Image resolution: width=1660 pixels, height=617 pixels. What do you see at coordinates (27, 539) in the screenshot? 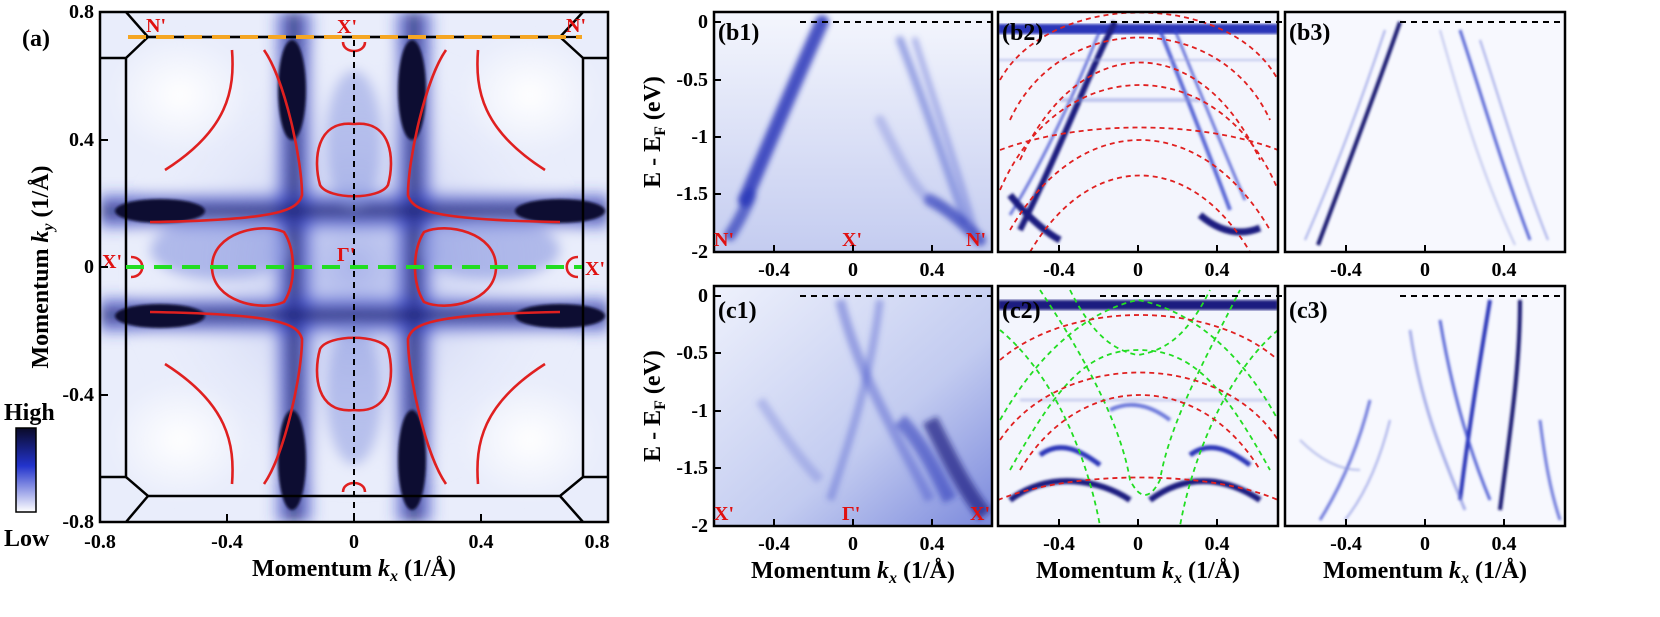
I see `colorbar-low-label: Low` at bounding box center [27, 539].